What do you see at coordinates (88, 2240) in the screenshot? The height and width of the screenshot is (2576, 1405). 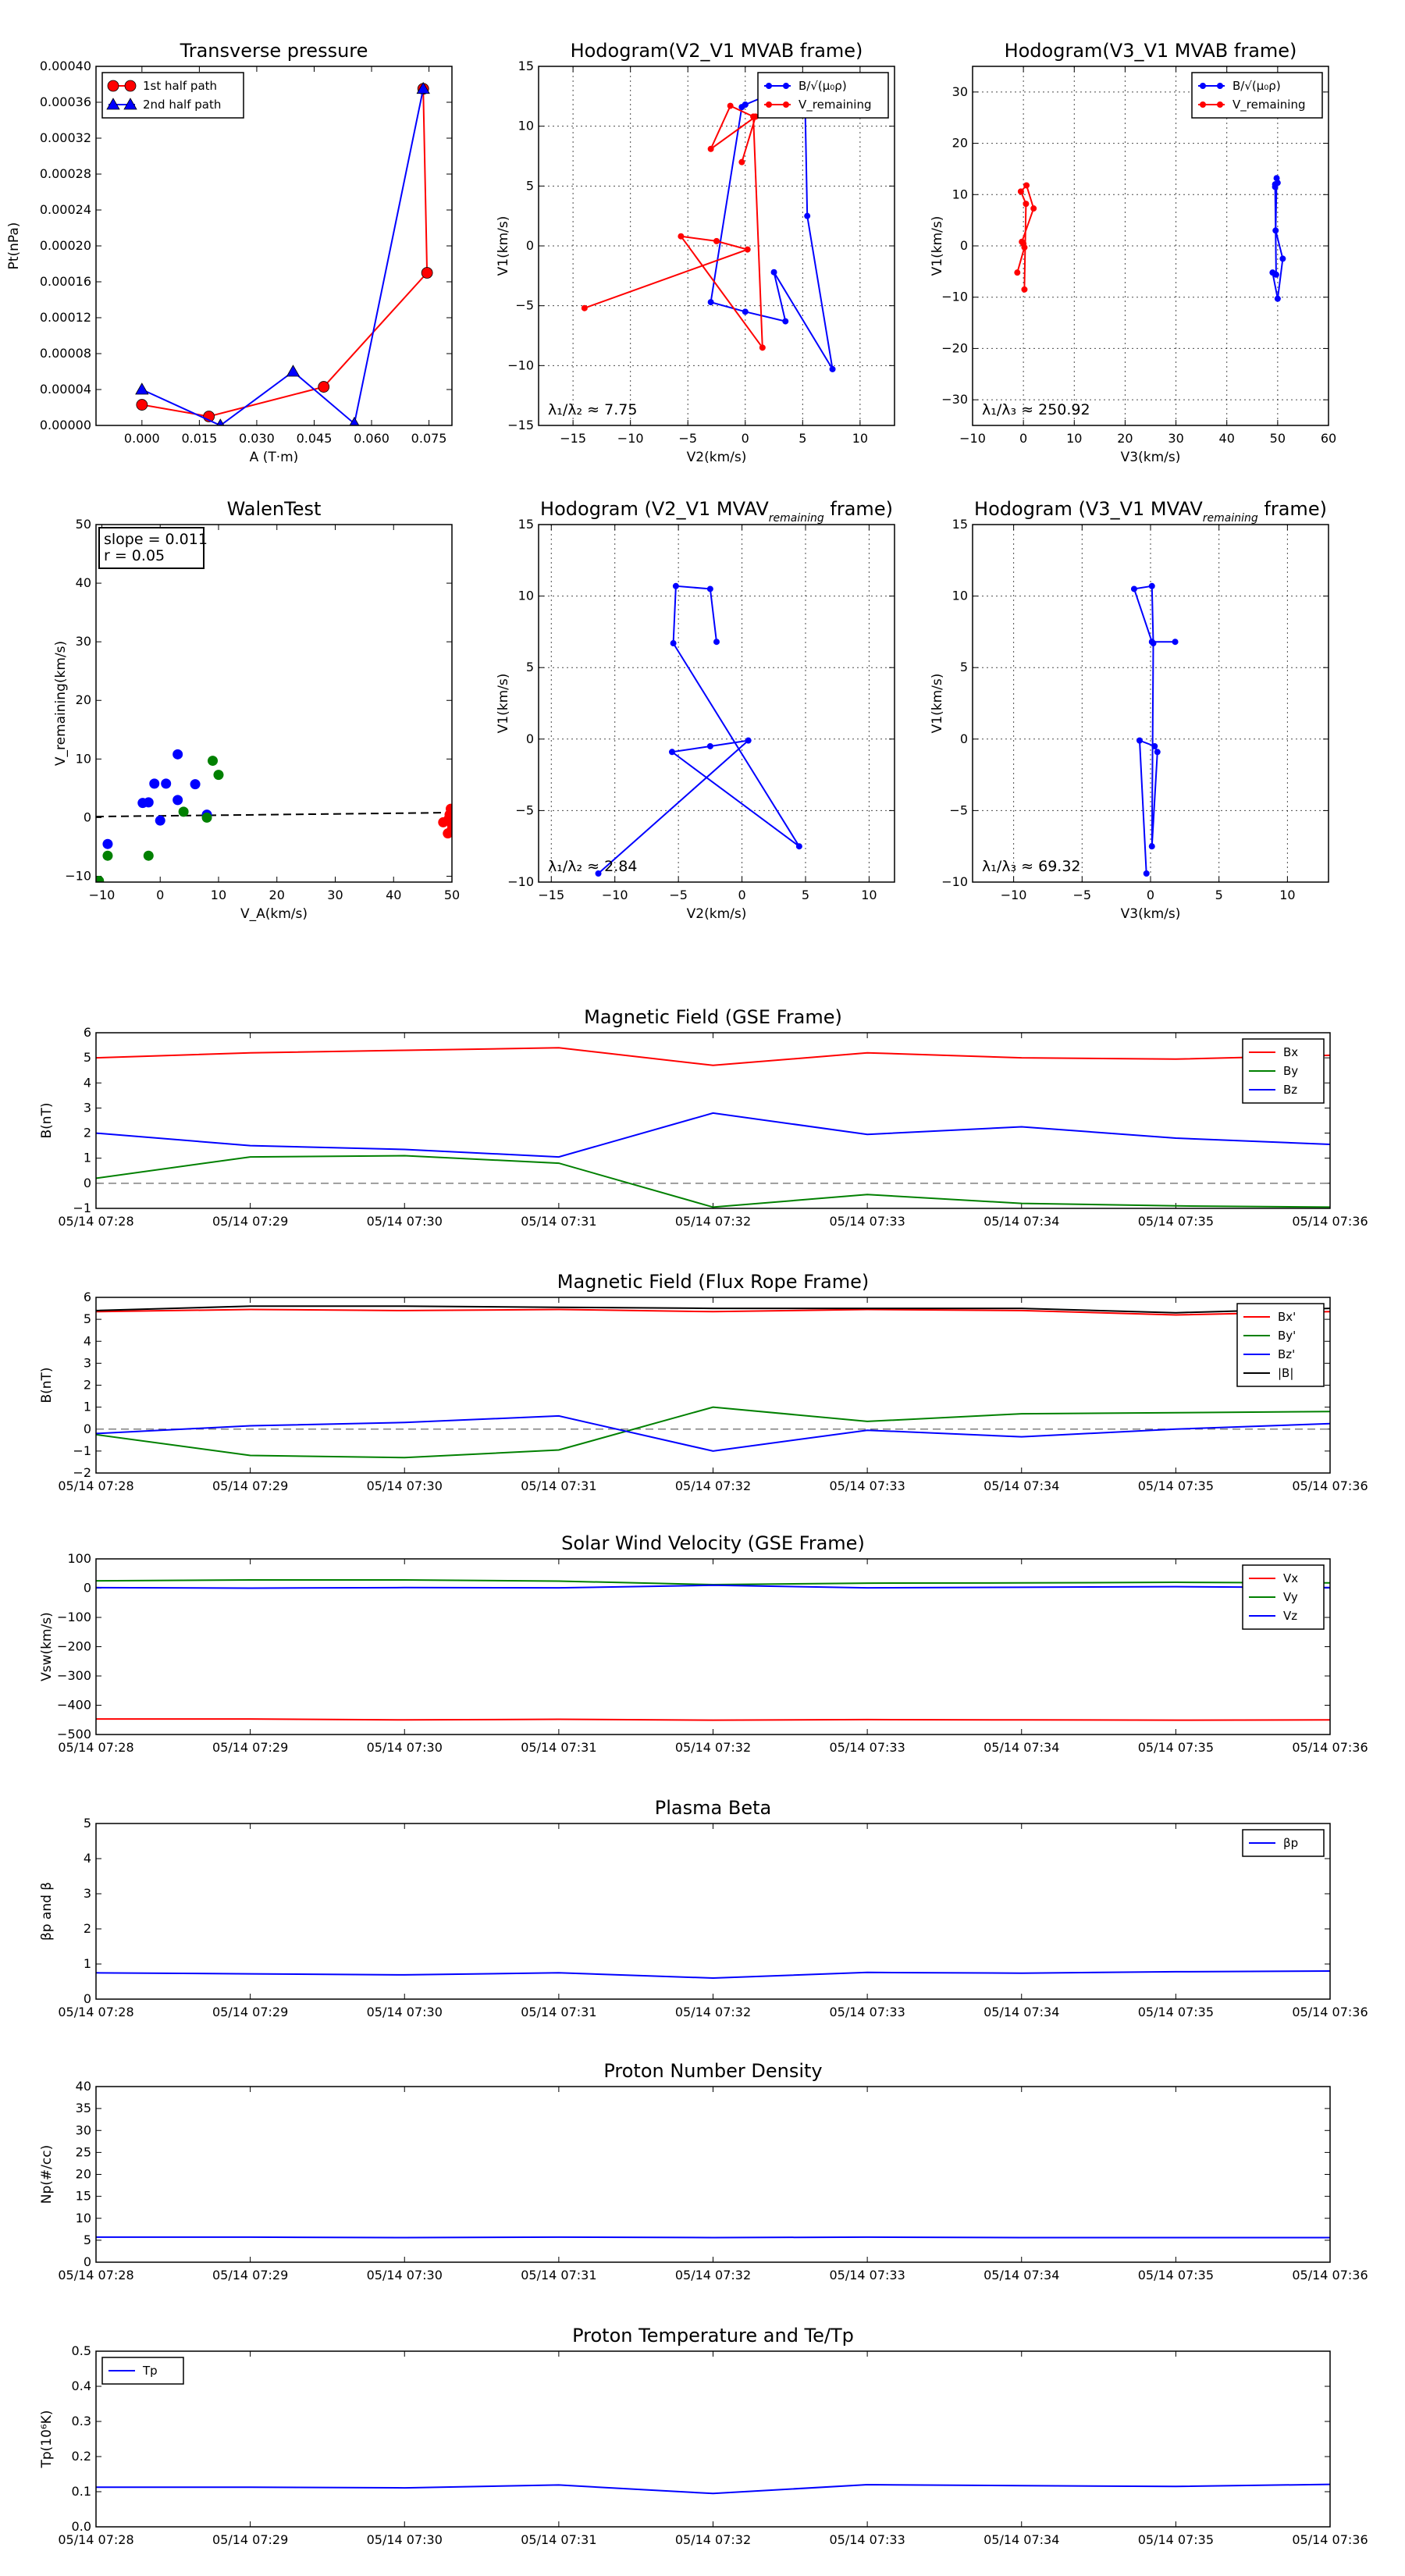 I see `y-tick-label: 5` at bounding box center [88, 2240].